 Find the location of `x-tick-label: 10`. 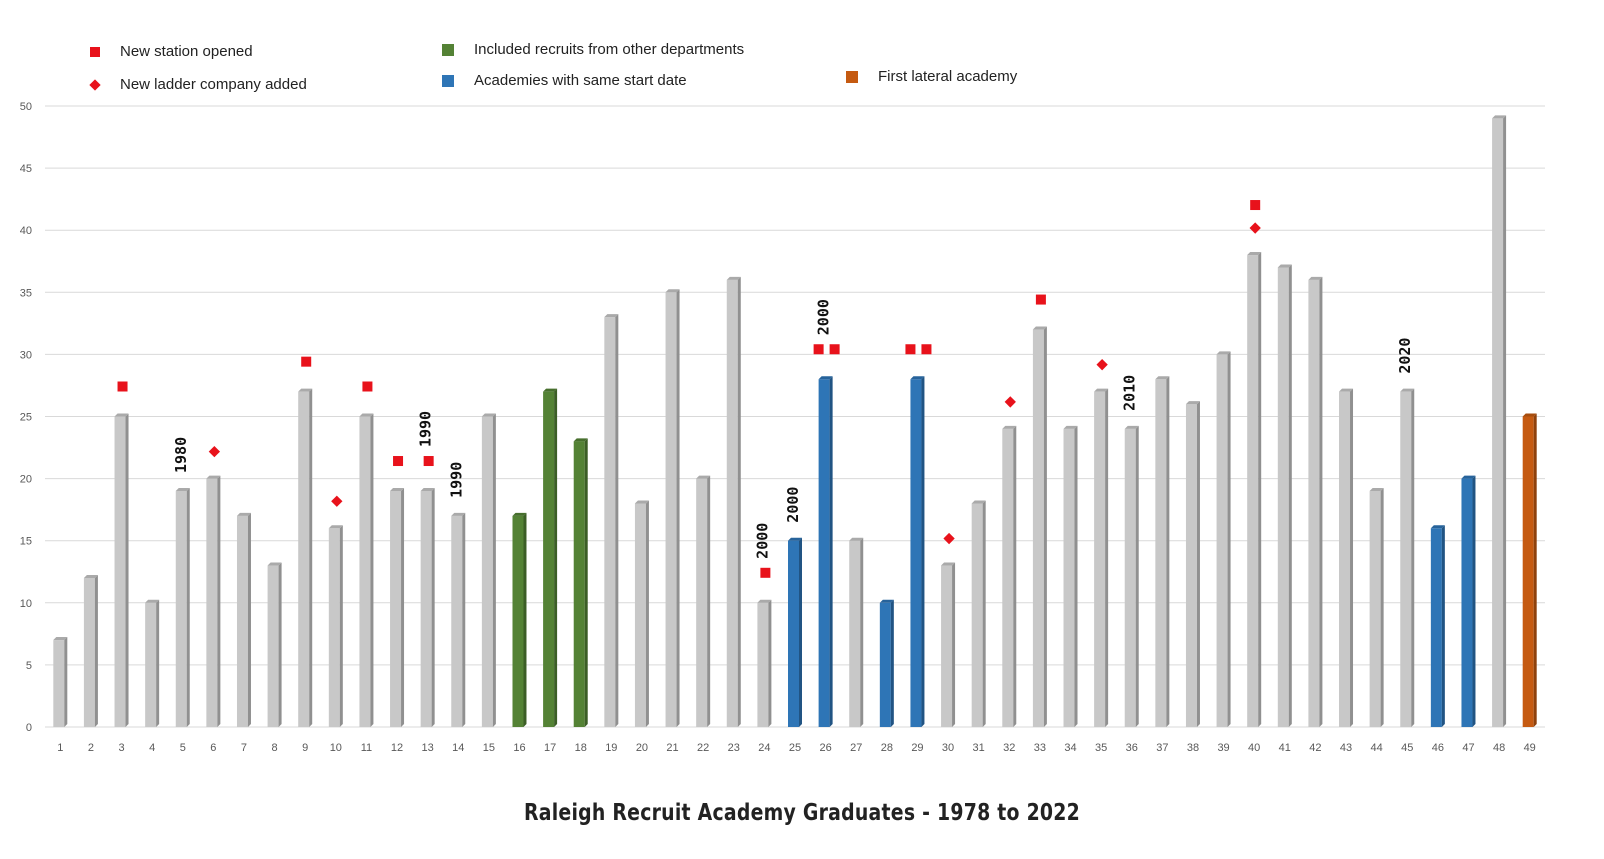

x-tick-label: 10 is located at coordinates (336, 748).